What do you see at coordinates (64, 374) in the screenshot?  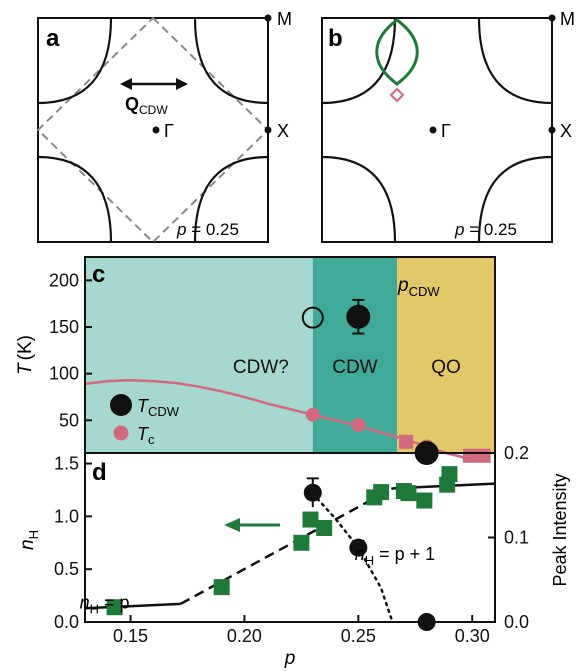 I see `c-ytick-label: 100` at bounding box center [64, 374].